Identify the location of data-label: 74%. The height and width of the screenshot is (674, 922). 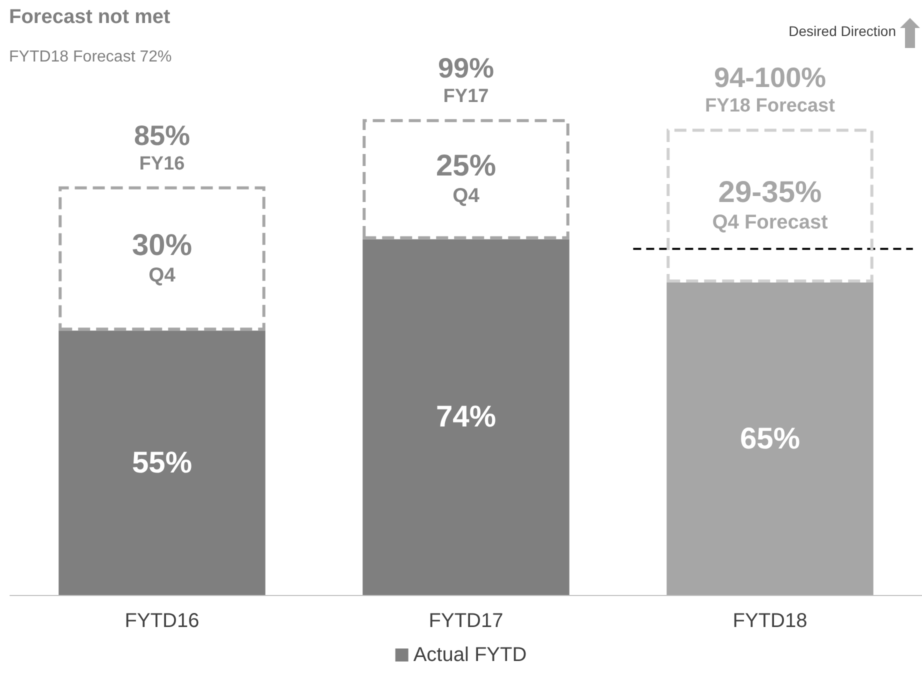
(466, 417).